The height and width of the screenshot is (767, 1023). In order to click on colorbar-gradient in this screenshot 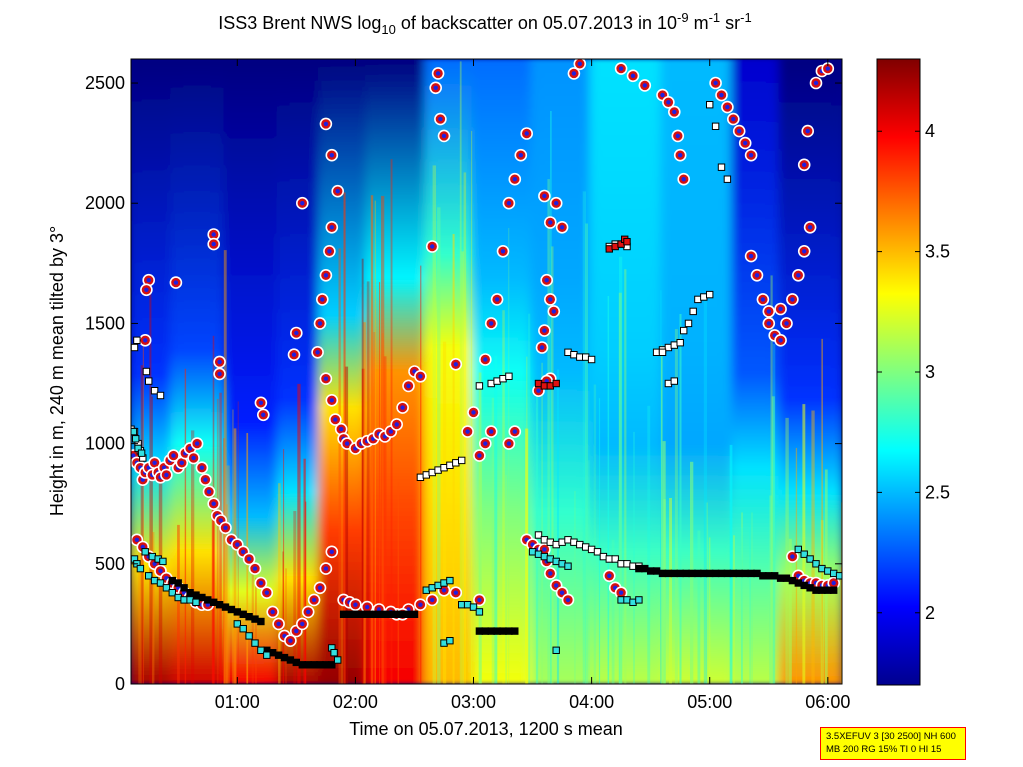, I will do `click(898, 372)`.